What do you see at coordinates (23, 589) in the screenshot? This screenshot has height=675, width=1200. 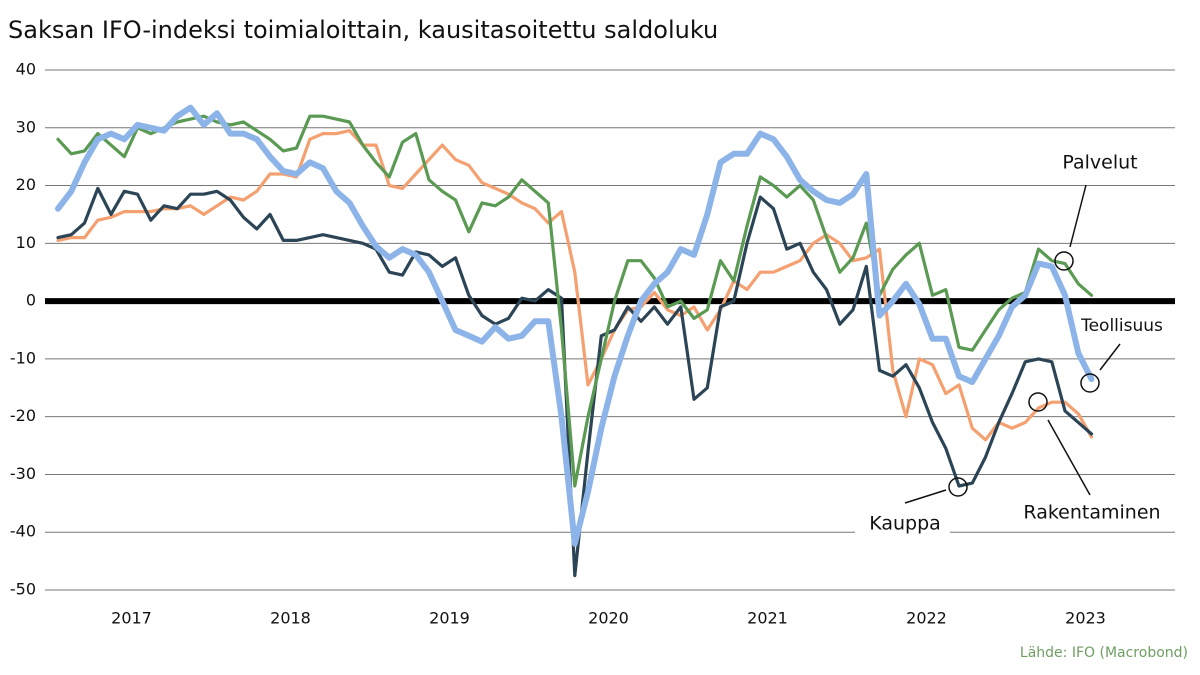 I see `y-tick-label: -50` at bounding box center [23, 589].